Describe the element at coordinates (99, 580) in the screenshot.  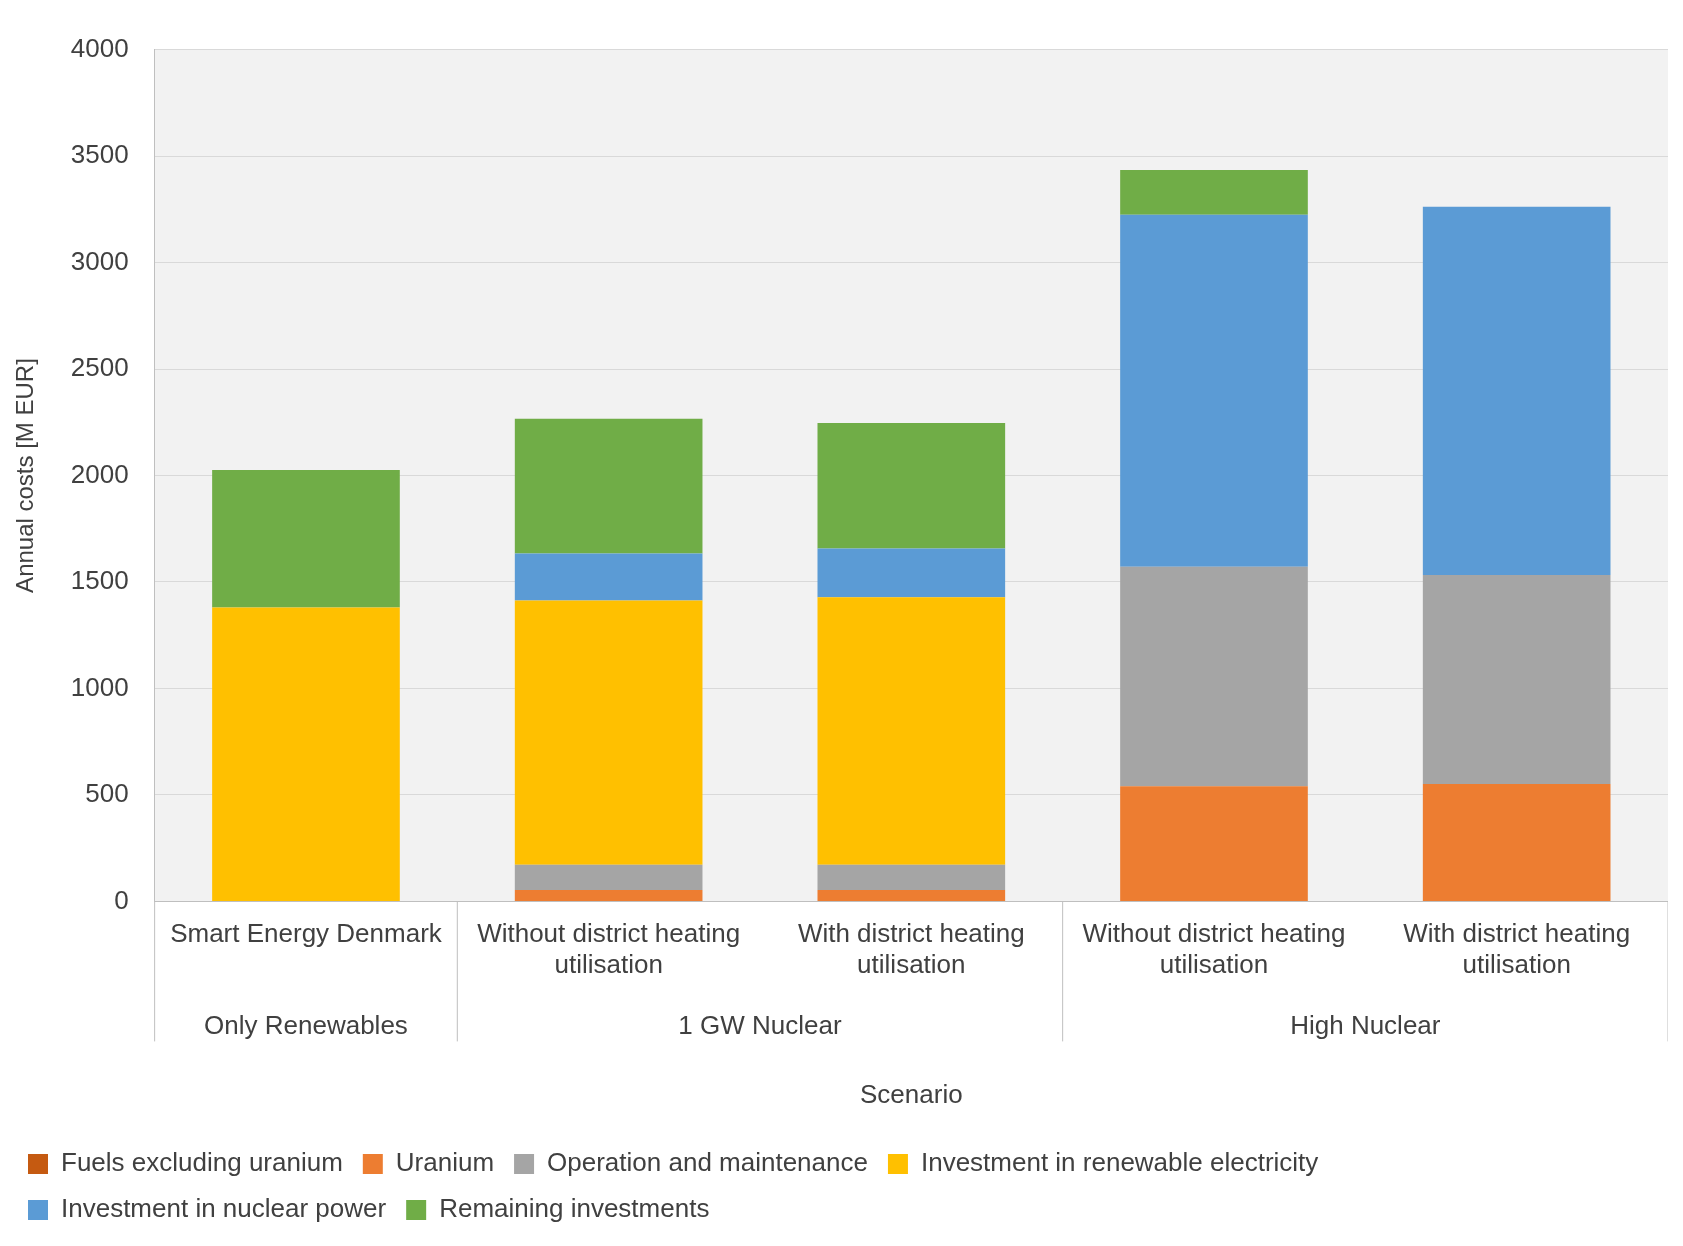
I see `y-tick-label: 1500` at that location.